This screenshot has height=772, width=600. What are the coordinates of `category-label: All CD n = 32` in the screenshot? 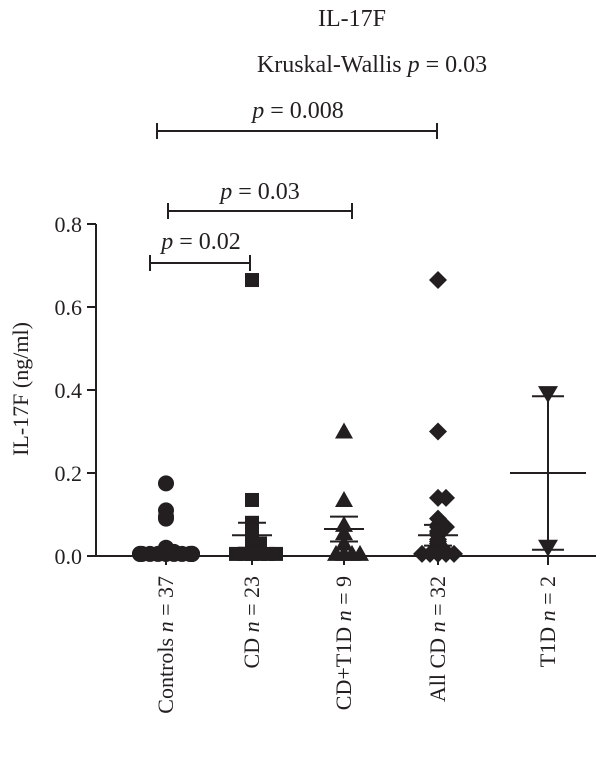 It's located at (437, 639).